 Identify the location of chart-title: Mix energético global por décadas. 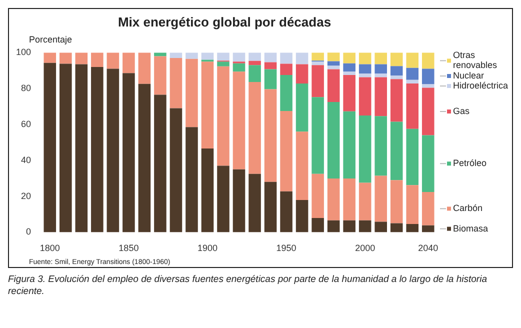
(225, 22).